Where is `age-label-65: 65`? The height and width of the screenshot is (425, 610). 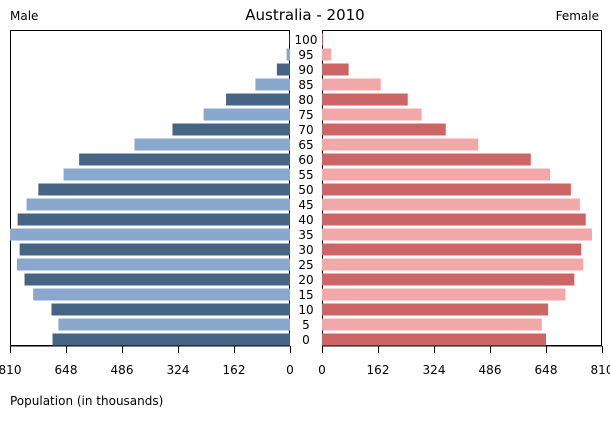 age-label-65: 65 is located at coordinates (305, 145).